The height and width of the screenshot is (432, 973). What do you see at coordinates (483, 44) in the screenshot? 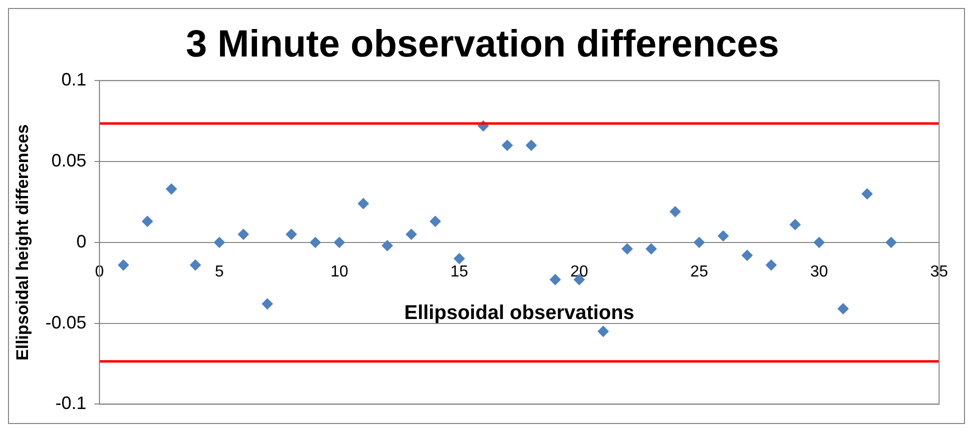
I see `chart-title: 3 Minute observation differences` at bounding box center [483, 44].